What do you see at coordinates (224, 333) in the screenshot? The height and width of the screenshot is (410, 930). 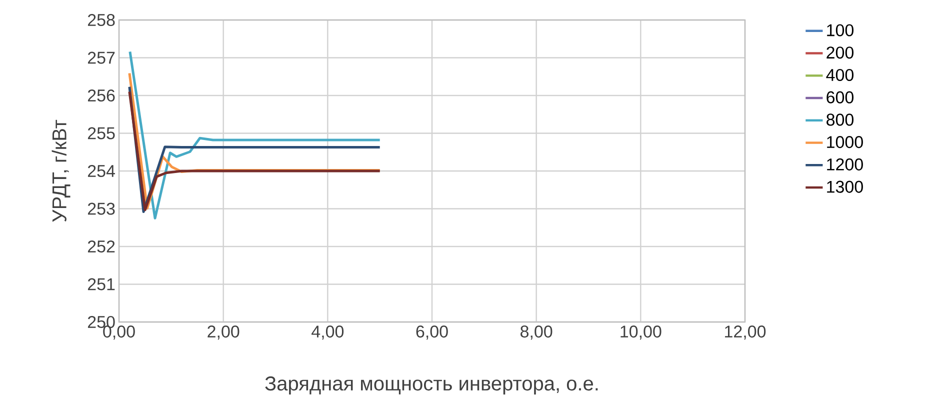 I see `x-tick-label: 2,00` at bounding box center [224, 333].